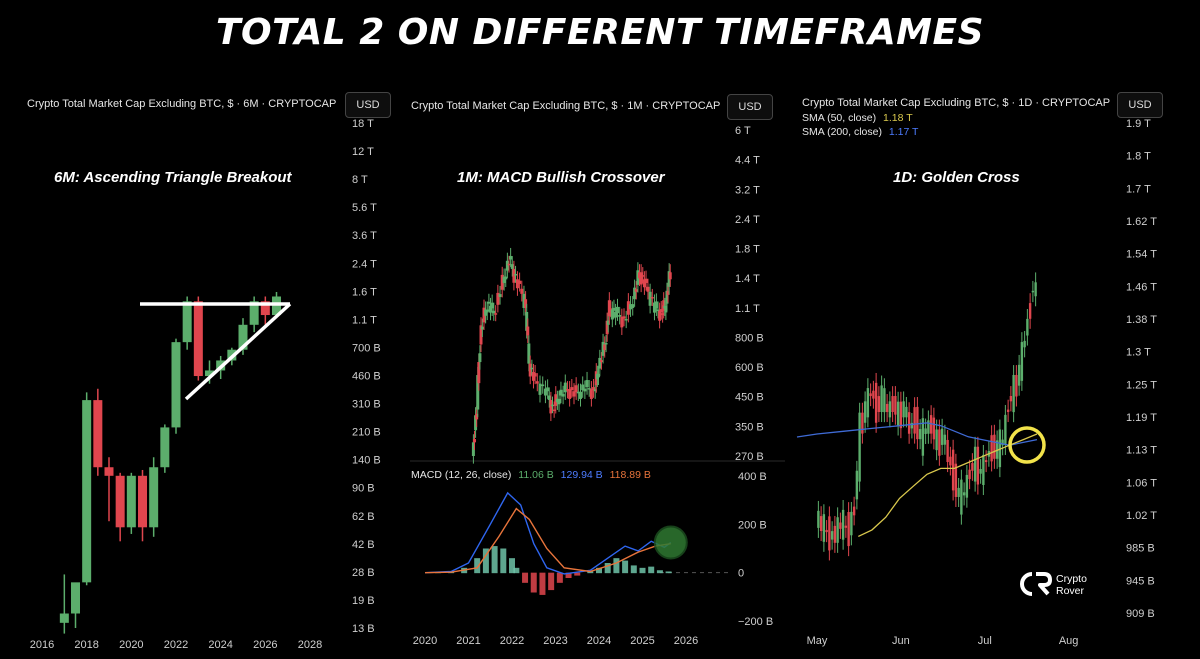 This screenshot has height=659, width=1200. Describe the element at coordinates (1138, 124) in the screenshot. I see `y-tick-label-1d: 1.9 T` at that location.